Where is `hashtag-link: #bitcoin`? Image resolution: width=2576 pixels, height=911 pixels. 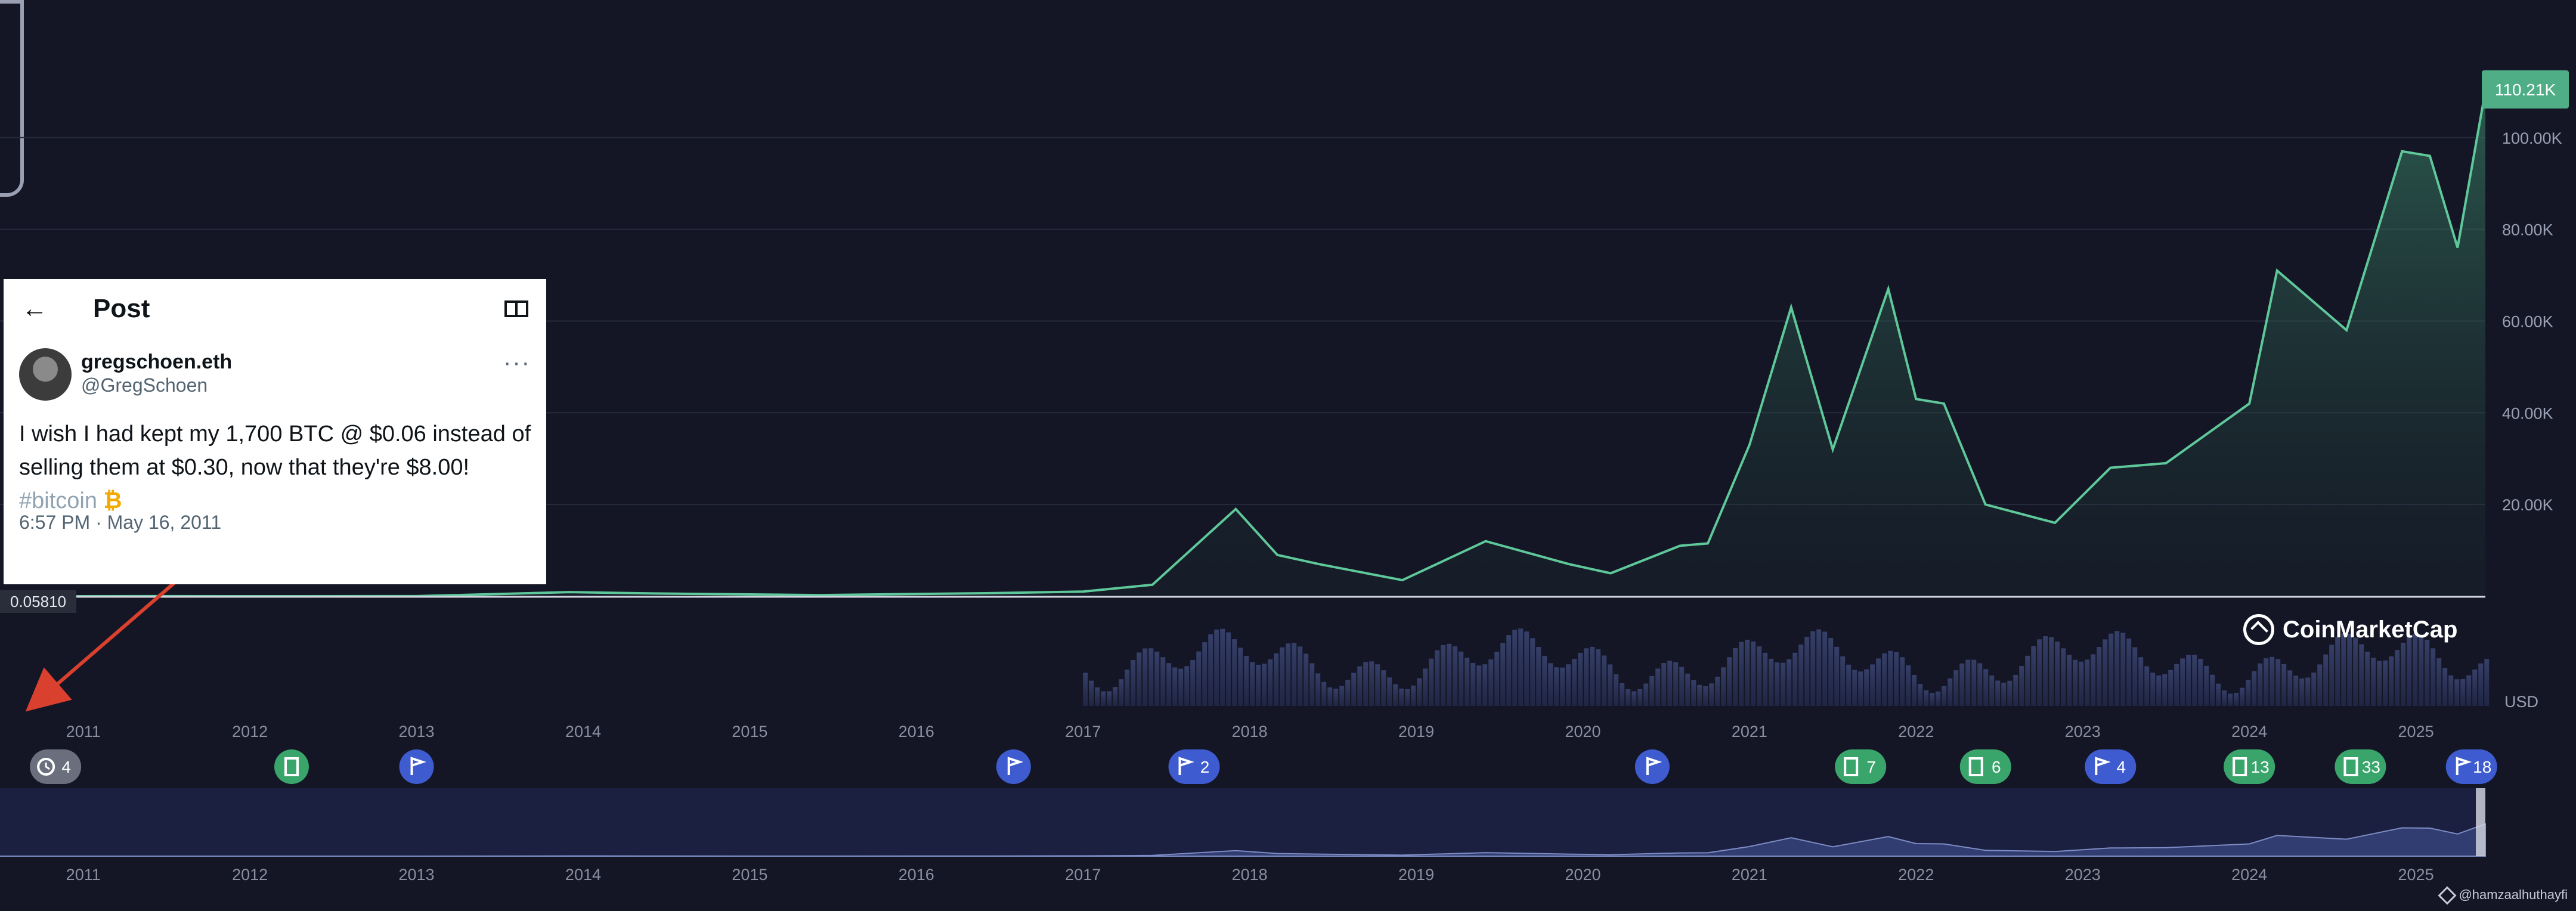
hashtag-link: #bitcoin is located at coordinates (58, 500).